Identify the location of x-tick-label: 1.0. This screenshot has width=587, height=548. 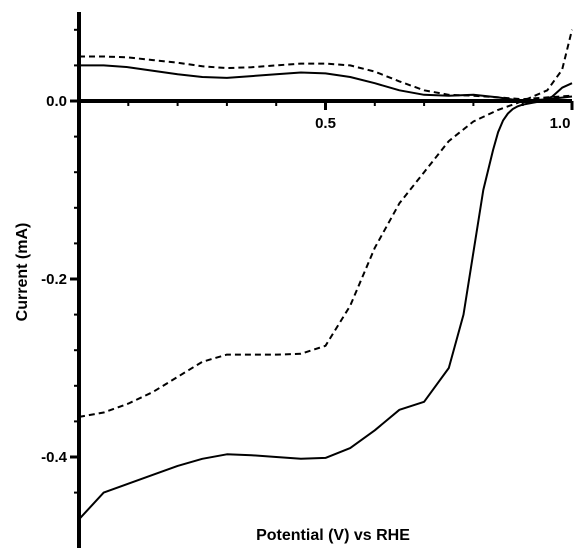
(560, 123).